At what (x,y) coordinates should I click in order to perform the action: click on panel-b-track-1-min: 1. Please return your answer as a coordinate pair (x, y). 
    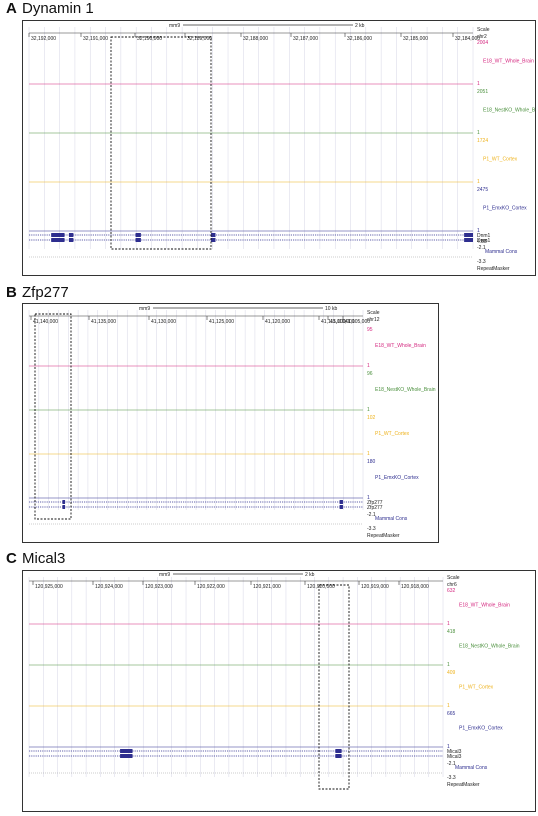
    Looking at the image, I should click on (368, 410).